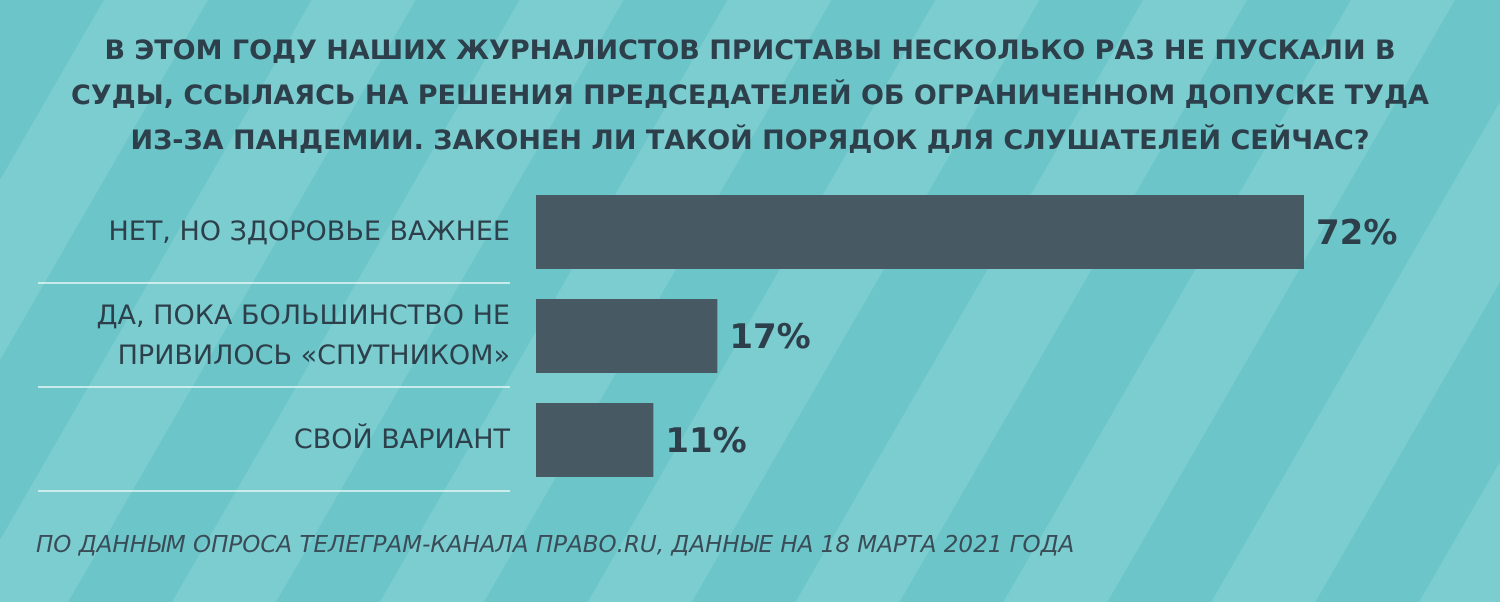 This screenshot has width=1500, height=602. I want to click on value-label: 17%, so click(769, 337).